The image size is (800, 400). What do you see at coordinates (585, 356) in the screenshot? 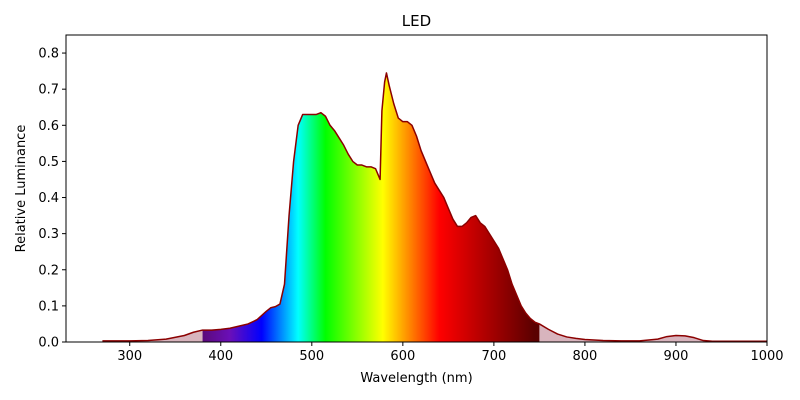
I see `x-tick-label: 800` at bounding box center [585, 356].